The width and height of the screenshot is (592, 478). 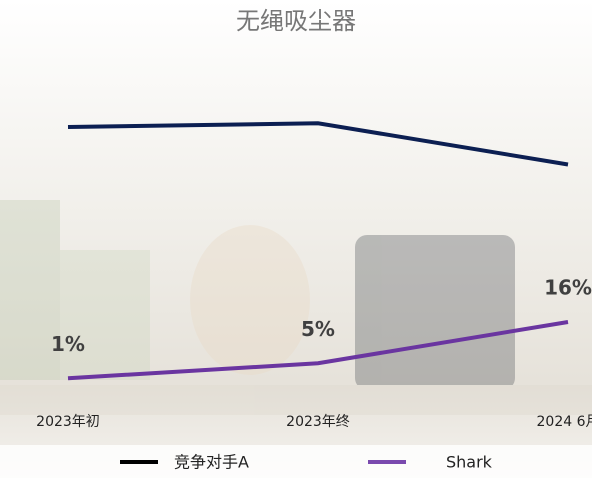 I want to click on legend-label: Shark, so click(x=469, y=462).